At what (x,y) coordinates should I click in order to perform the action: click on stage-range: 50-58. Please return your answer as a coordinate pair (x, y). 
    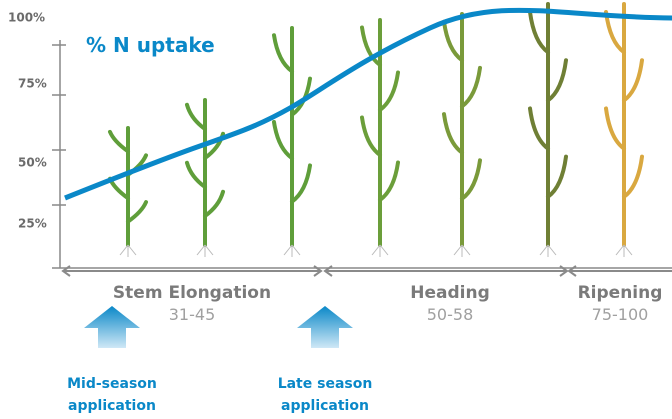
    Looking at the image, I should click on (450, 314).